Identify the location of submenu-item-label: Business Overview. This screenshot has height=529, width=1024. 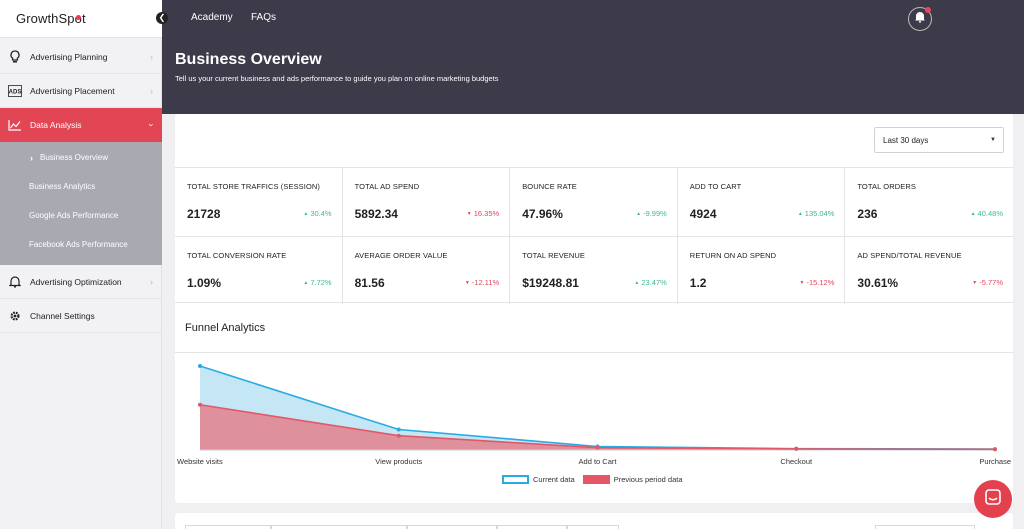
(74, 157).